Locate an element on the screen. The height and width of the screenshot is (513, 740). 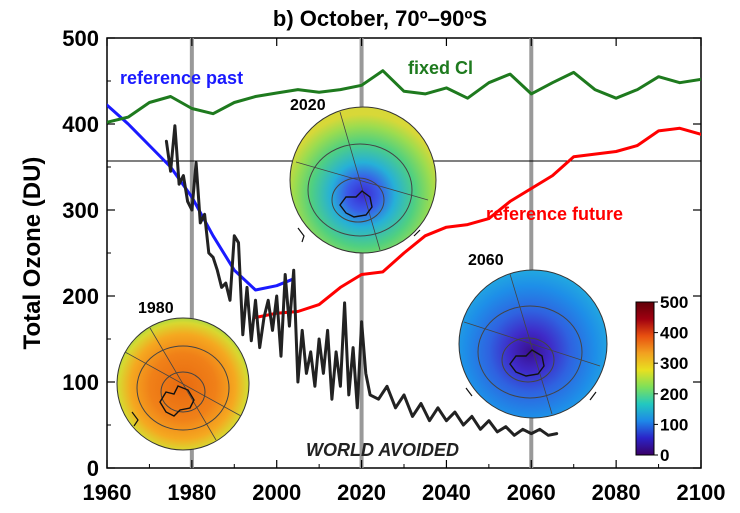
map-2020 is located at coordinates (363, 180).